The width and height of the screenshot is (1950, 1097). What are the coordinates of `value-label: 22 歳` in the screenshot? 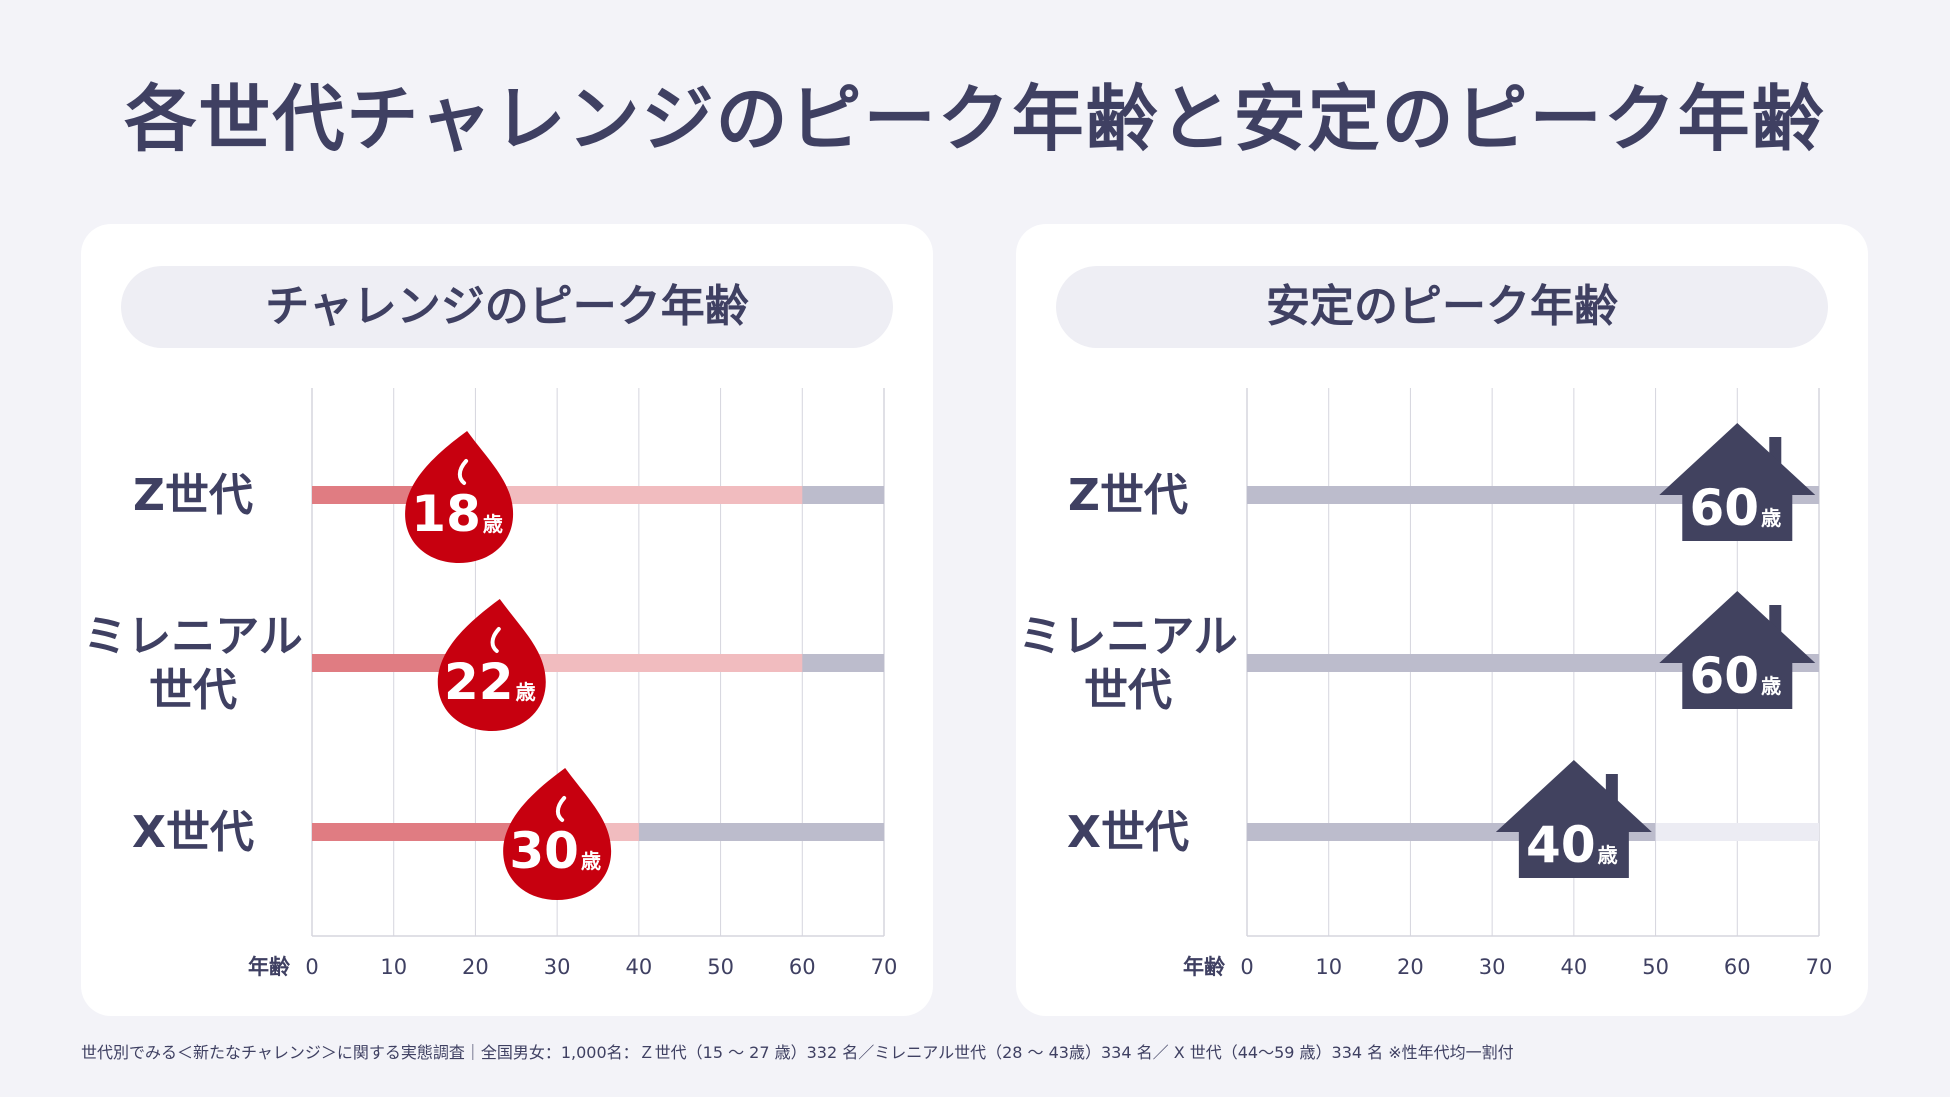 It's located at (490, 682).